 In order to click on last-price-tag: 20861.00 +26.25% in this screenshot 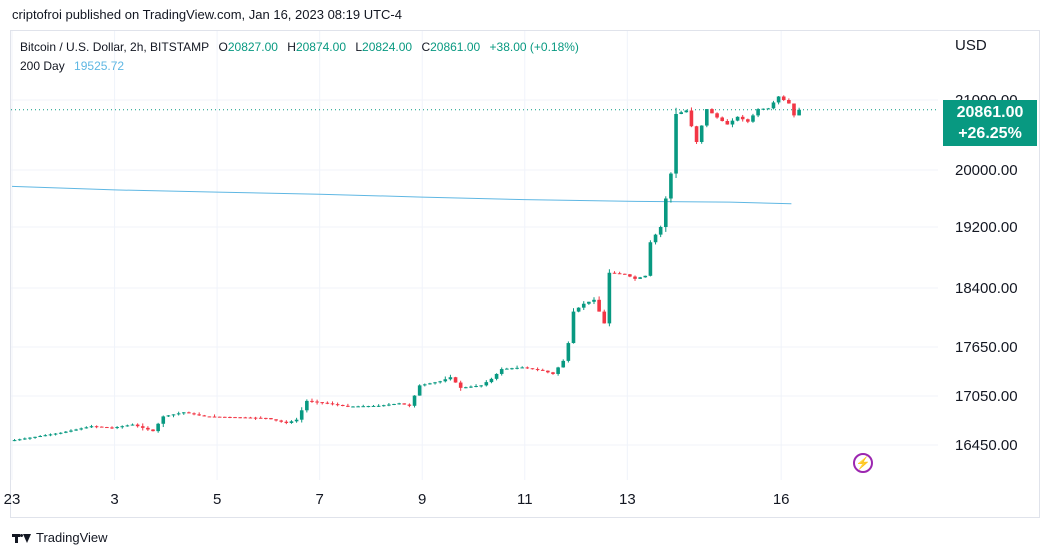, I will do `click(990, 123)`.